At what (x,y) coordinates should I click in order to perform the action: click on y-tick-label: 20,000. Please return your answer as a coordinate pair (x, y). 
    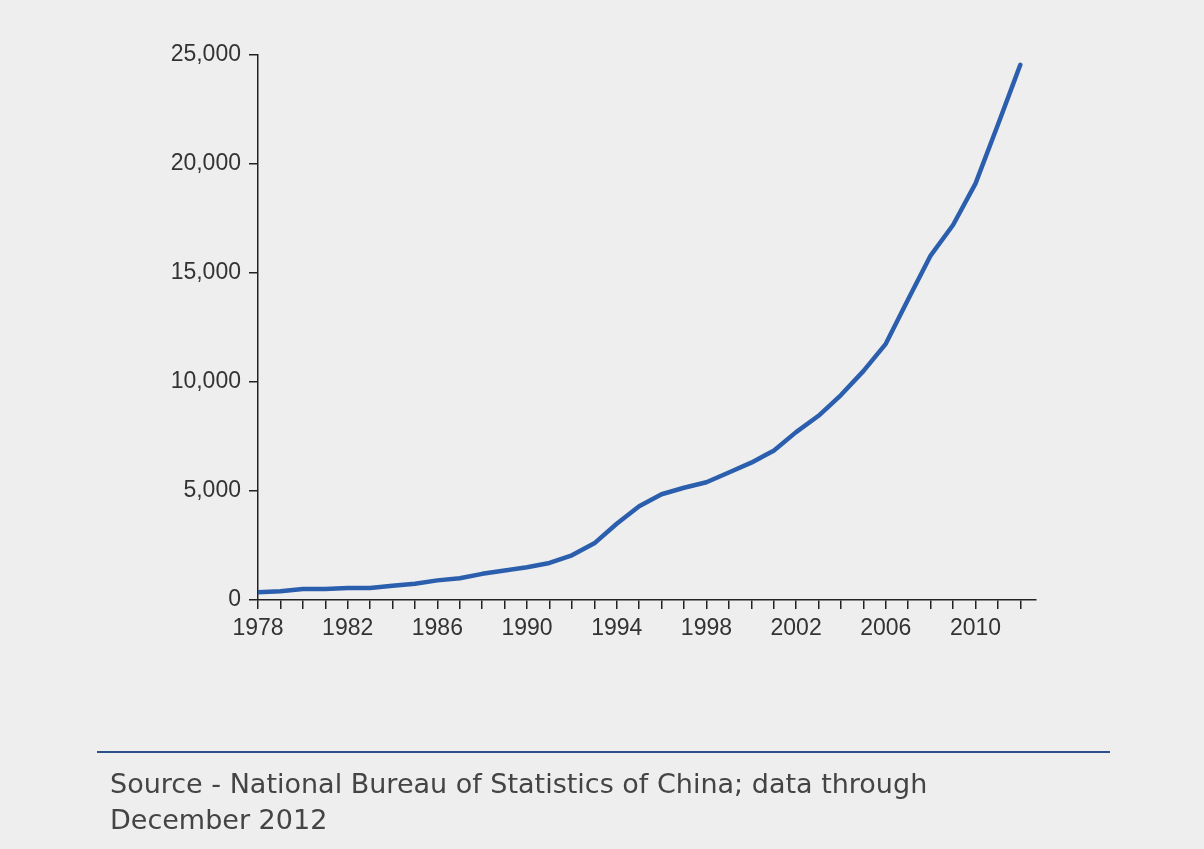
    Looking at the image, I should click on (205, 162).